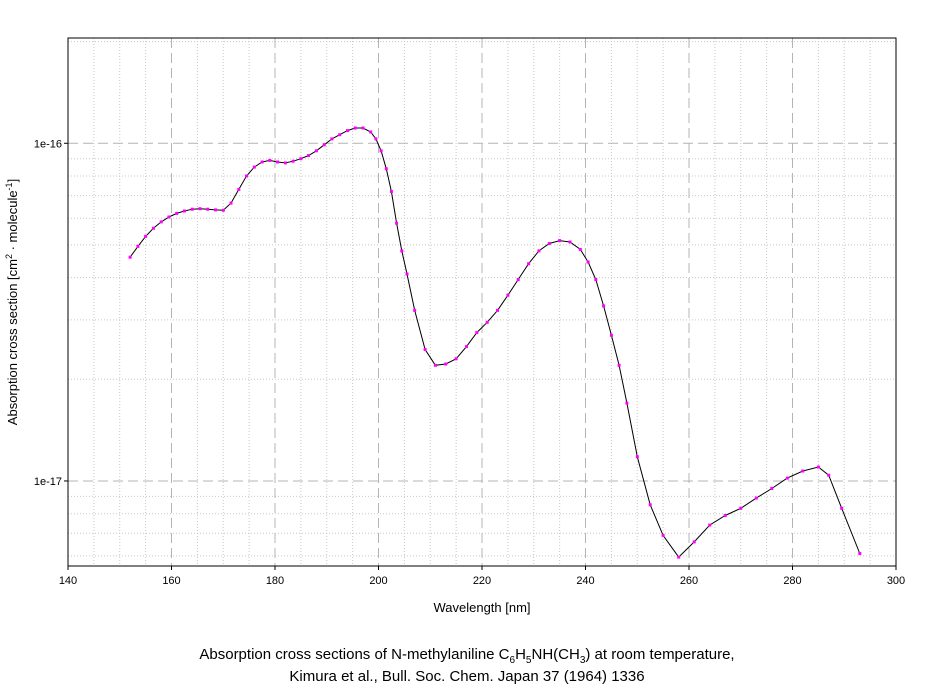 The width and height of the screenshot is (934, 689). Describe the element at coordinates (585, 581) in the screenshot. I see `x-tick-label: 240` at that location.